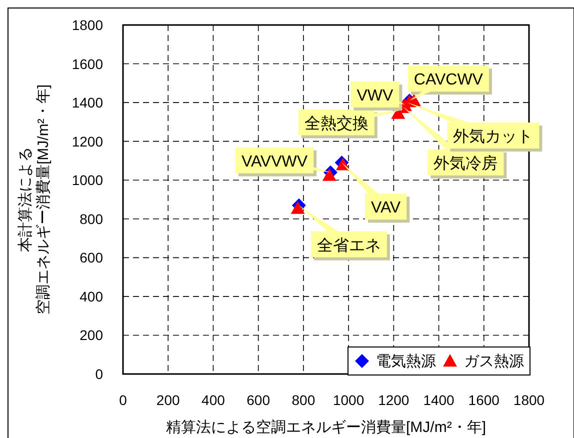  What do you see at coordinates (99, 374) in the screenshot?
I see `y-tick-label: 0` at bounding box center [99, 374].